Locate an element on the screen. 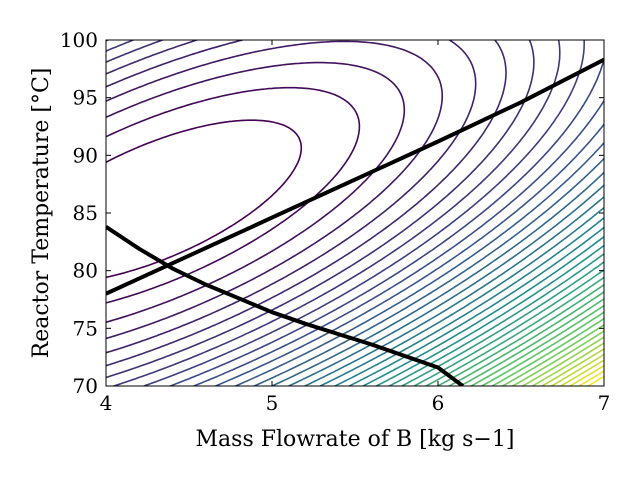  y-tick-label: 90 is located at coordinates (85, 155).